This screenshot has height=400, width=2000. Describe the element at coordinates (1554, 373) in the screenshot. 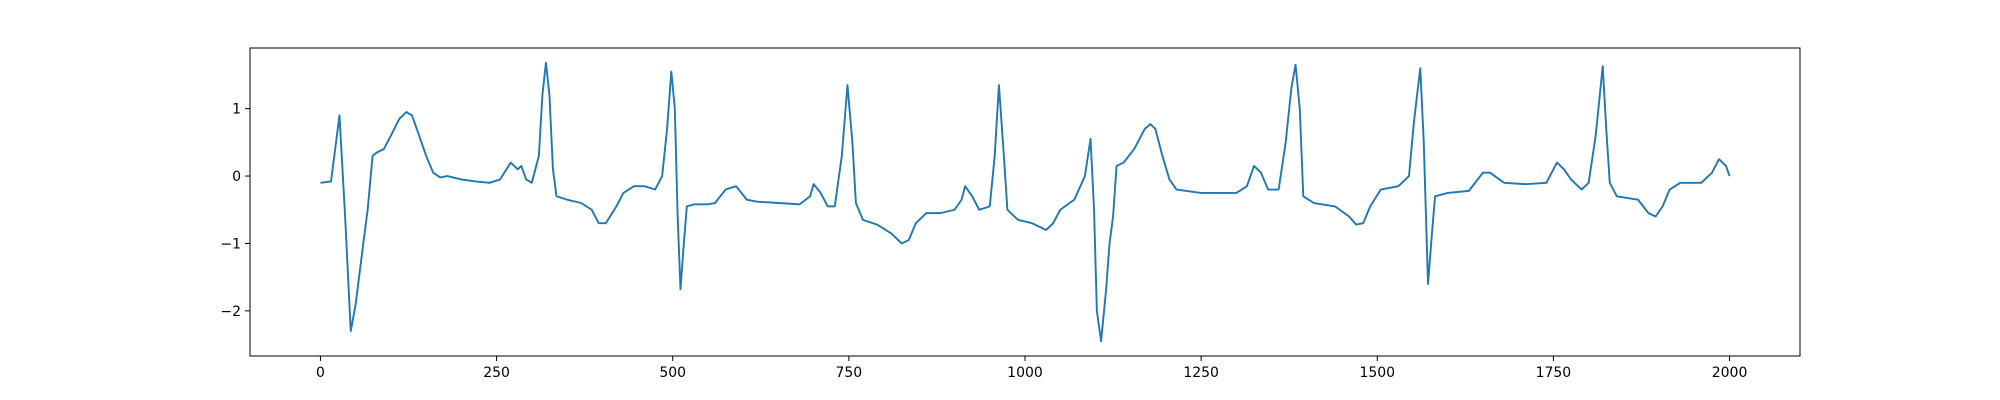

I see `x-tick-label: 1750` at that location.